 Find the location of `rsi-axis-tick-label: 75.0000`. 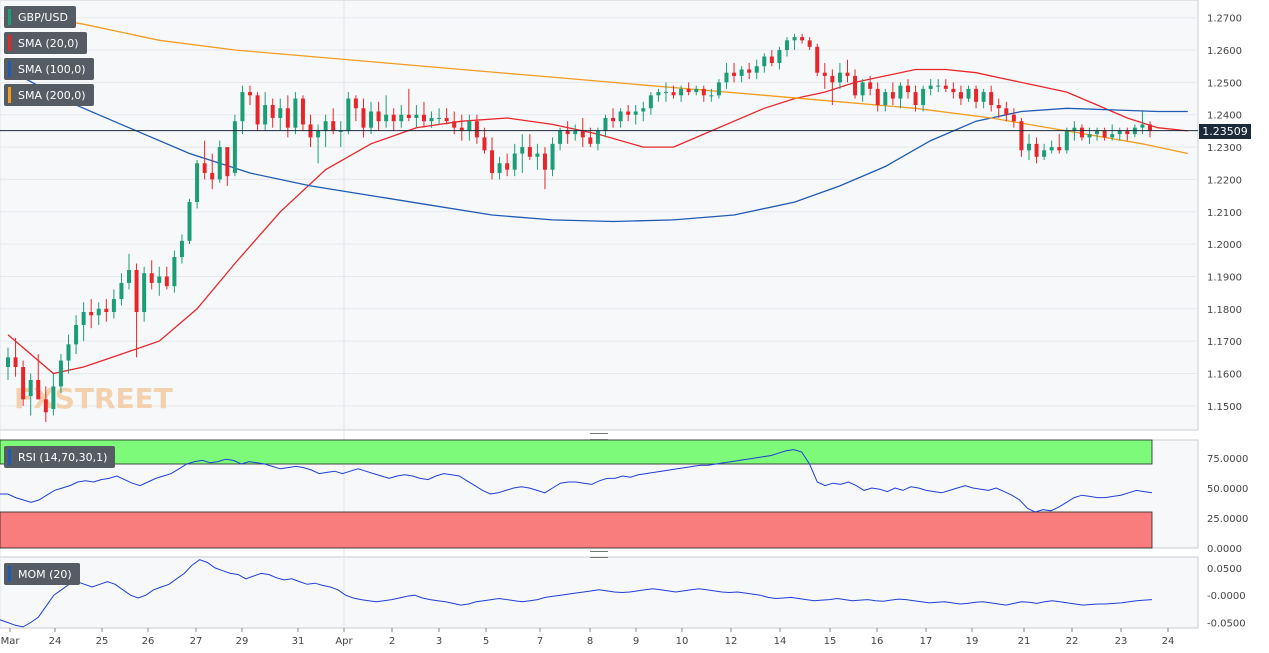

rsi-axis-tick-label: 75.0000 is located at coordinates (1227, 459).